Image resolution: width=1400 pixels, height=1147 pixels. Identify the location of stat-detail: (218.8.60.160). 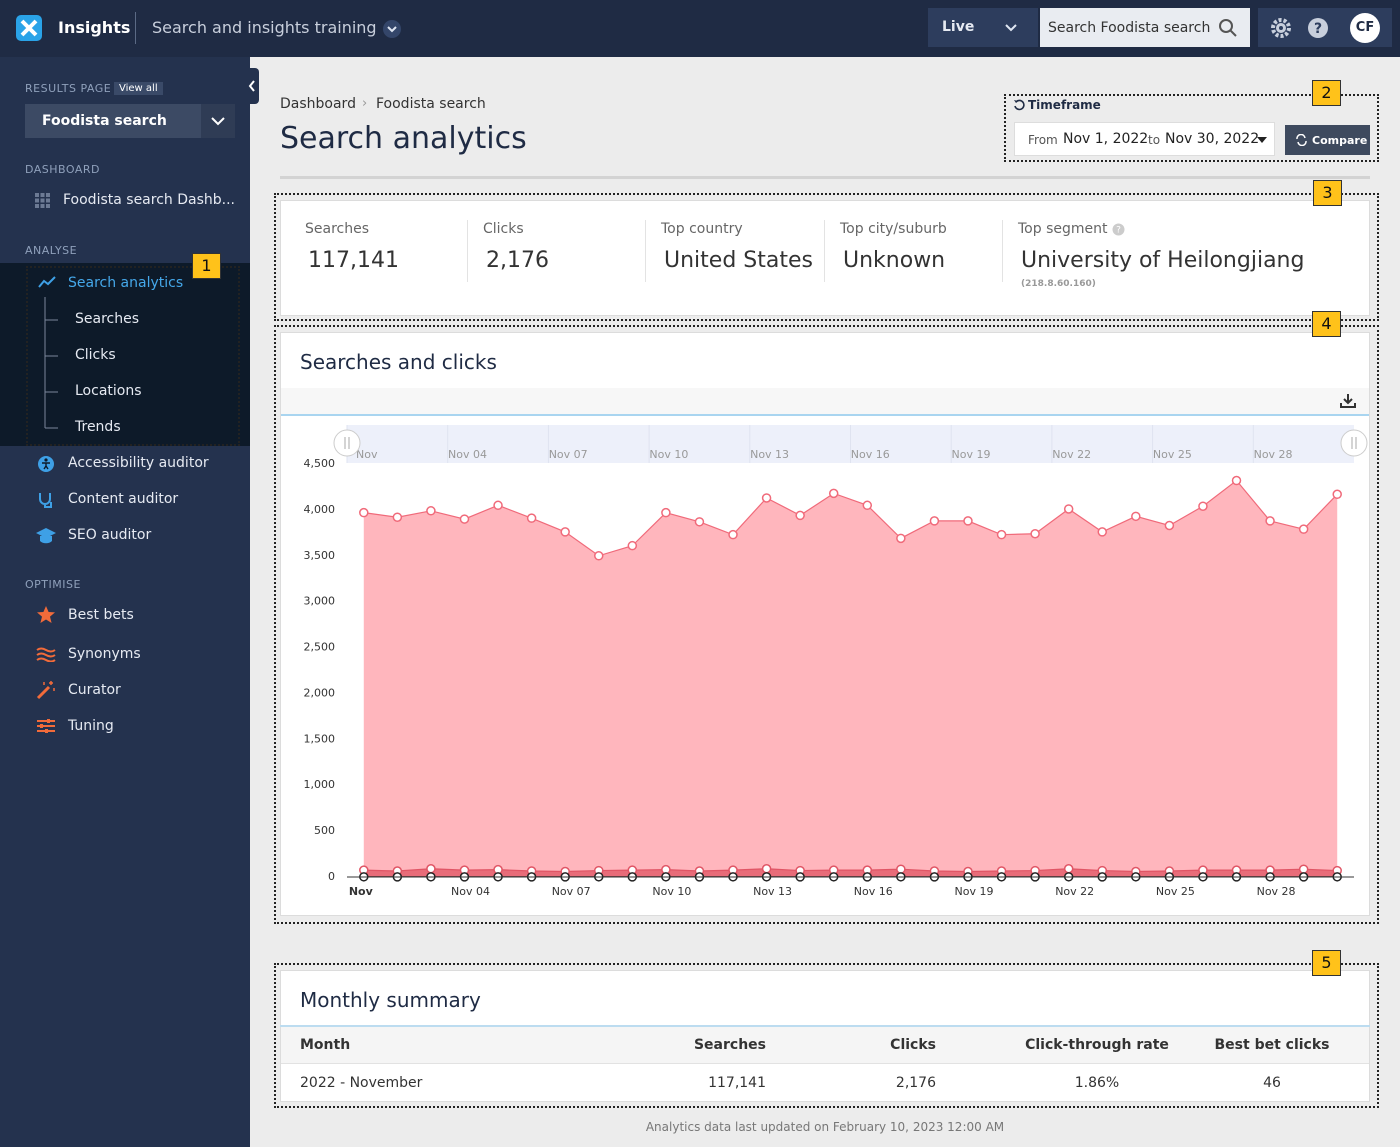
(1058, 284).